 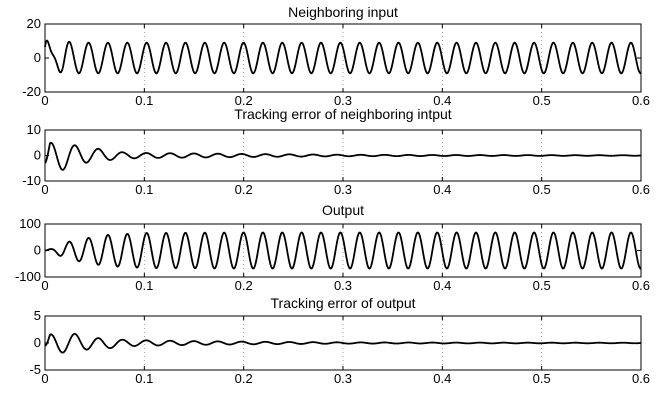 What do you see at coordinates (34, 129) in the screenshot?
I see `y-tick-label: 10` at bounding box center [34, 129].